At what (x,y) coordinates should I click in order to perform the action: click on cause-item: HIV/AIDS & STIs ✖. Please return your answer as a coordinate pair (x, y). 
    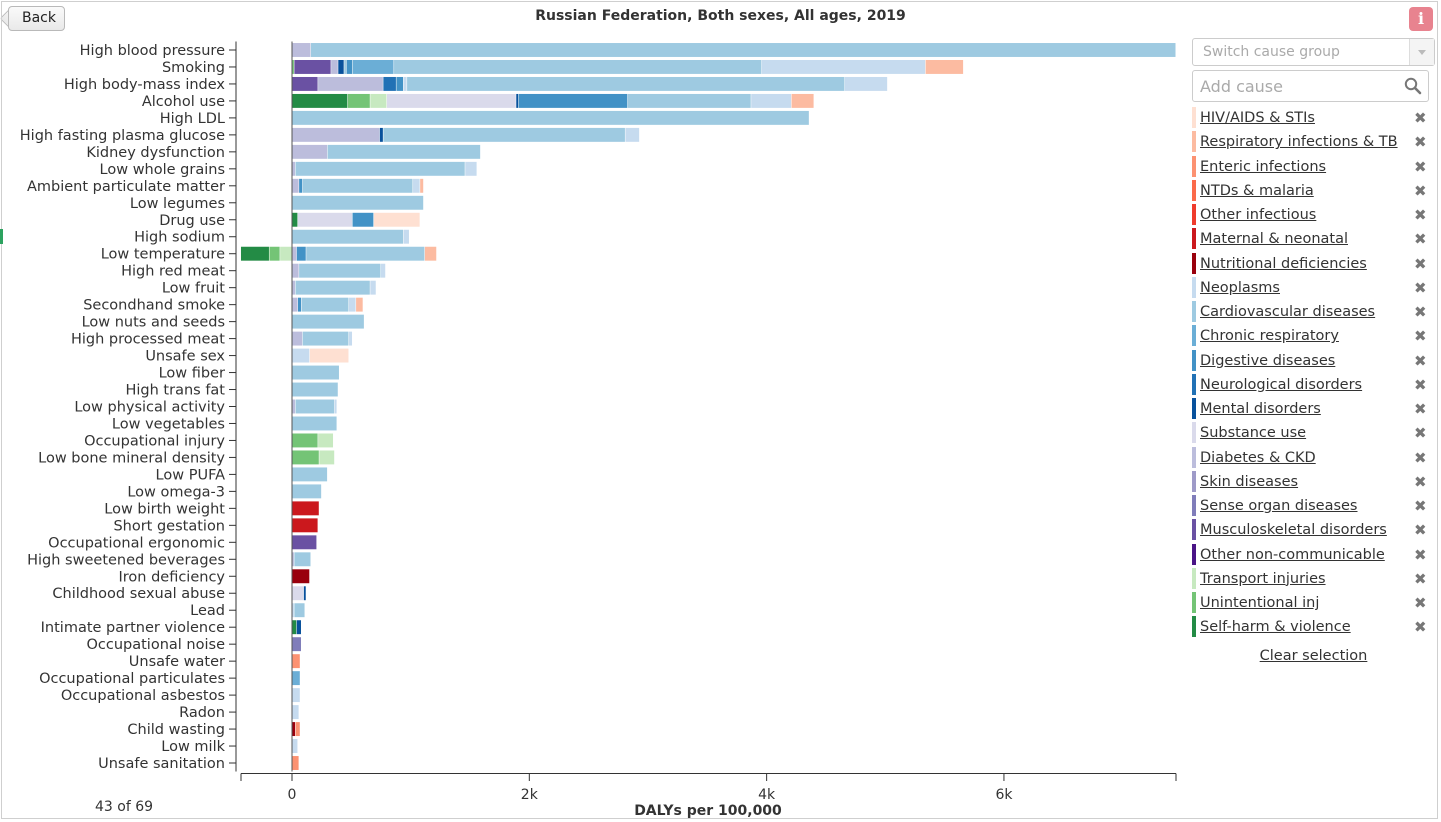
    Looking at the image, I should click on (1314, 118).